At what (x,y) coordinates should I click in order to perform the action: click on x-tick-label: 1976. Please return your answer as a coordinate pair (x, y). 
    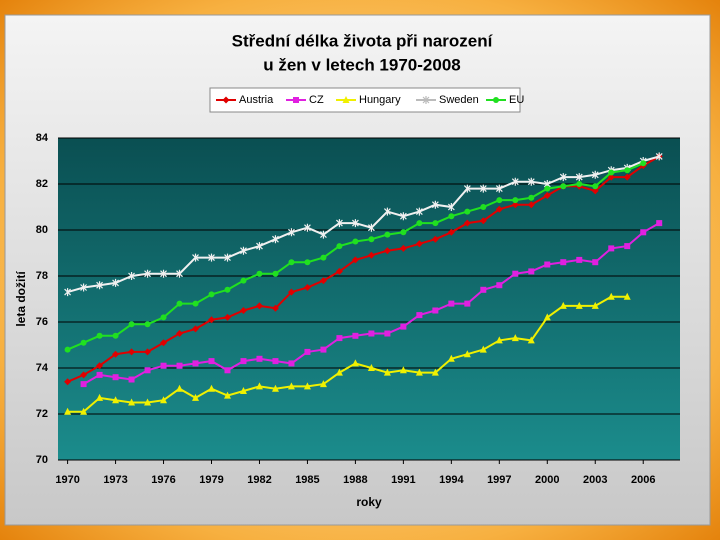
    Looking at the image, I should click on (163, 480).